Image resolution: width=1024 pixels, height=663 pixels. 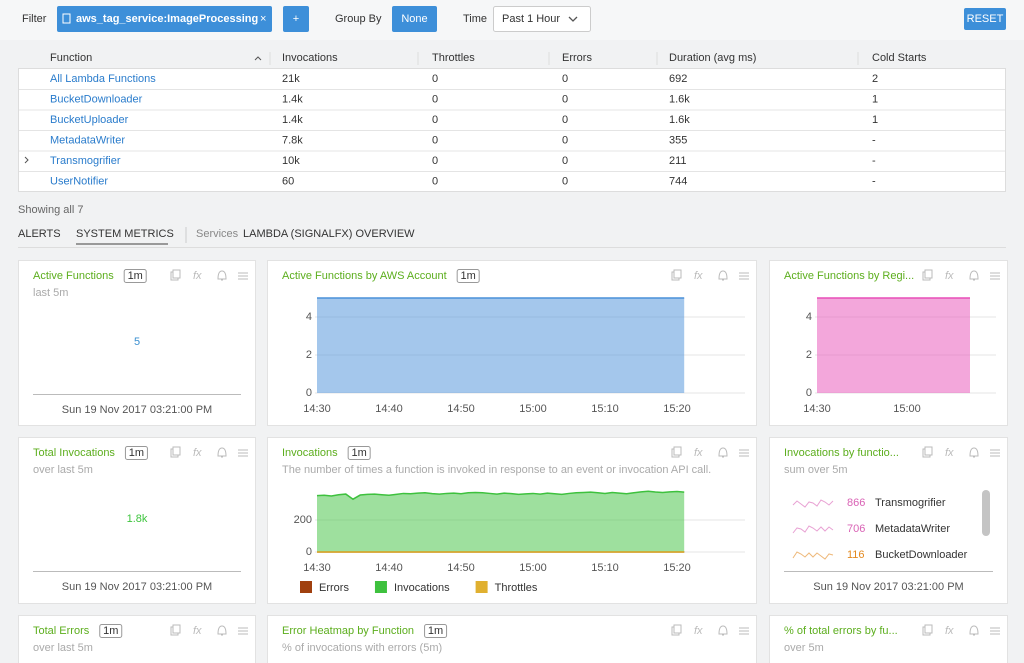 What do you see at coordinates (87, 141) in the screenshot?
I see `function-link: MetadataWriter` at bounding box center [87, 141].